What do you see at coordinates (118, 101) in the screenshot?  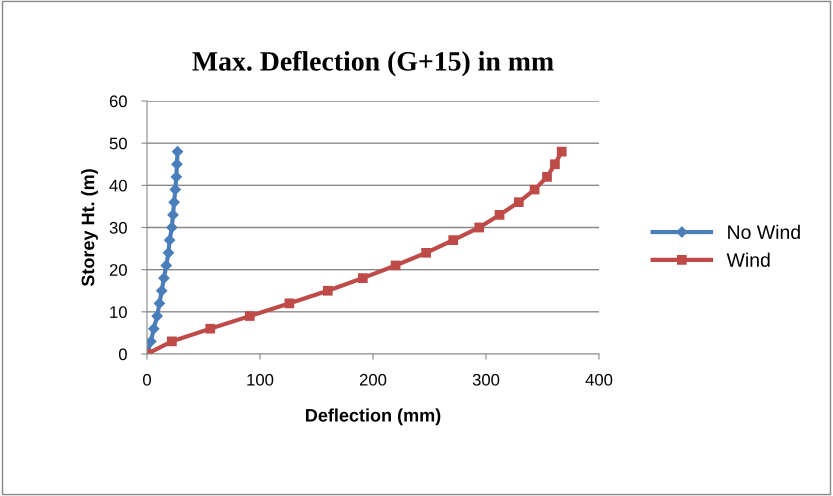 I see `y-tick-label: 60` at bounding box center [118, 101].